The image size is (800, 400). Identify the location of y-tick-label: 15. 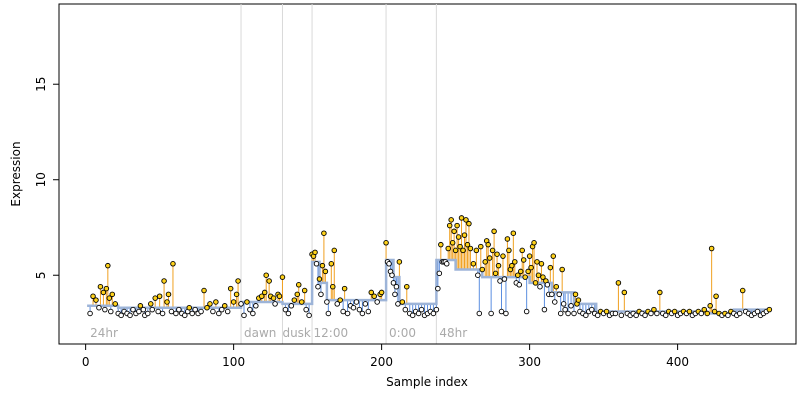
(41, 84).